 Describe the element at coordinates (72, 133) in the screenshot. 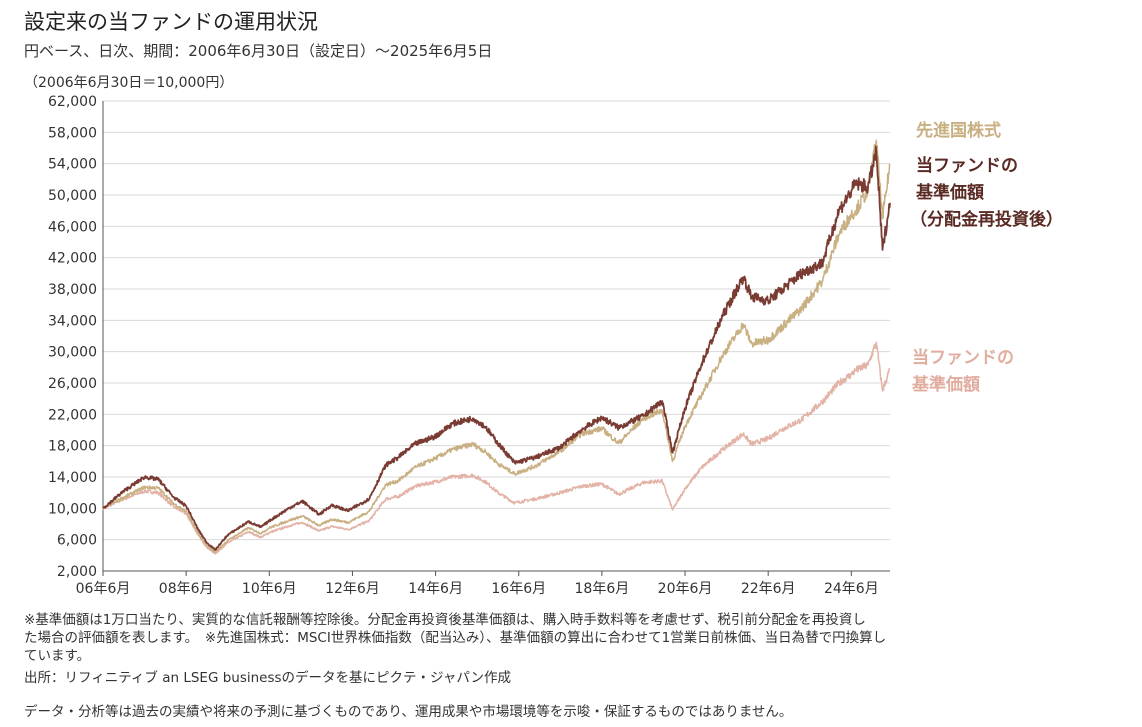

I see `y-tick-label: 58,000` at that location.